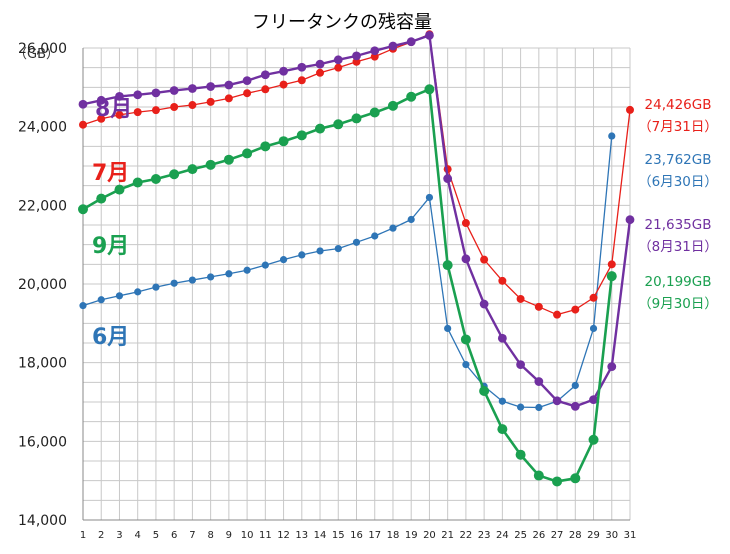 Image resolution: width=730 pixels, height=554 pixels. I want to click on x-tick-label: 15, so click(338, 535).